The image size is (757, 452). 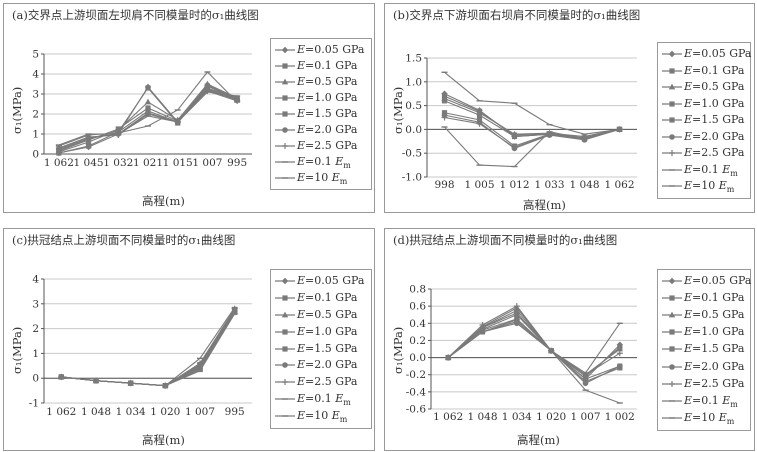 What do you see at coordinates (324, 400) in the screenshot?
I see `legend-label: E=0.1 Em` at bounding box center [324, 400].